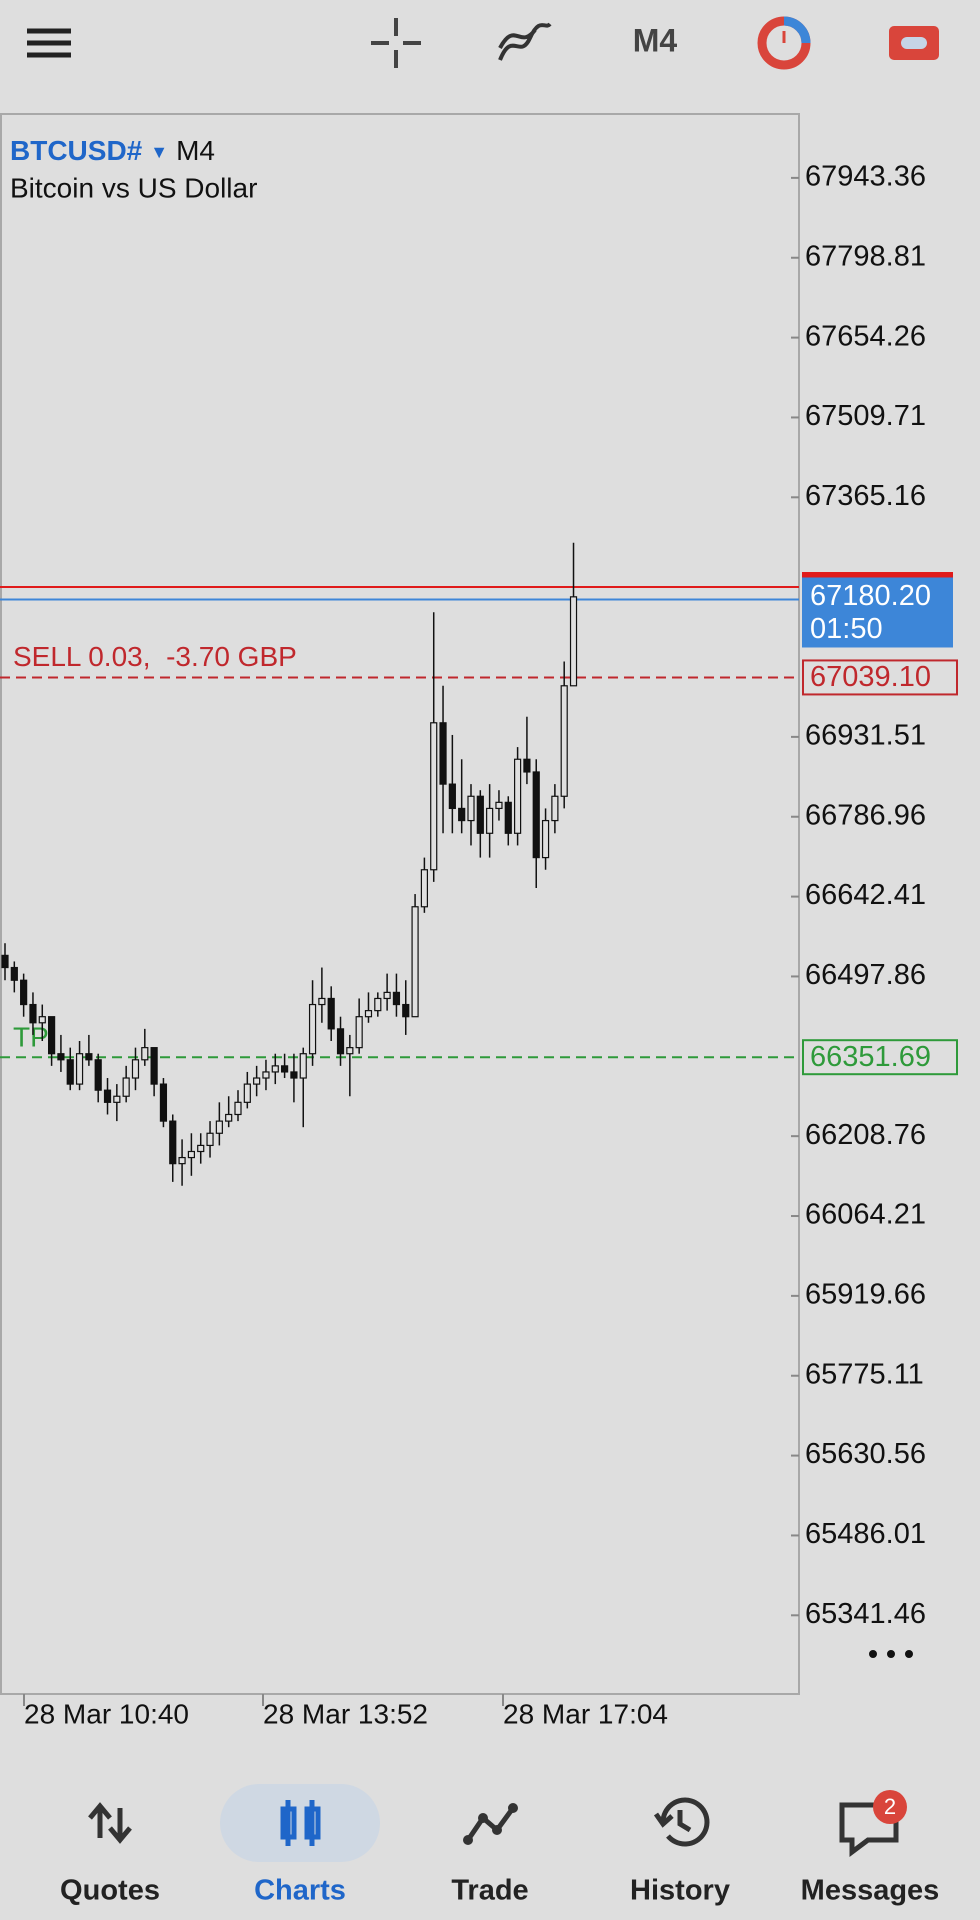  Describe the element at coordinates (345, 1713) in the screenshot. I see `x-tick-label: 28 Mar 13:52` at that location.